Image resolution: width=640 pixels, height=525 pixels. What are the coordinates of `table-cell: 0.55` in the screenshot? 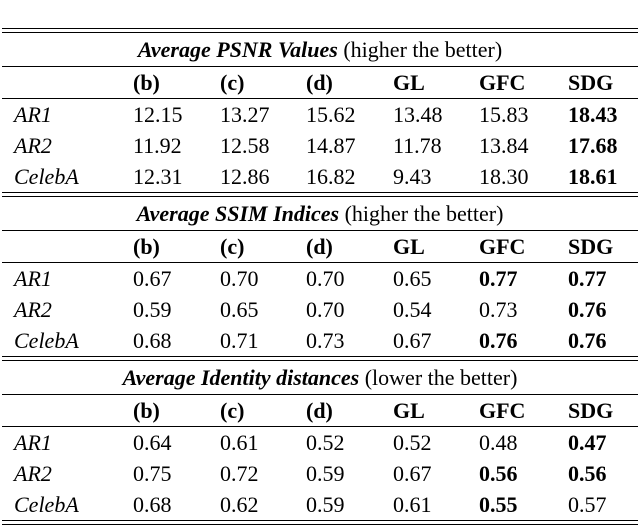 It's located at (498, 504).